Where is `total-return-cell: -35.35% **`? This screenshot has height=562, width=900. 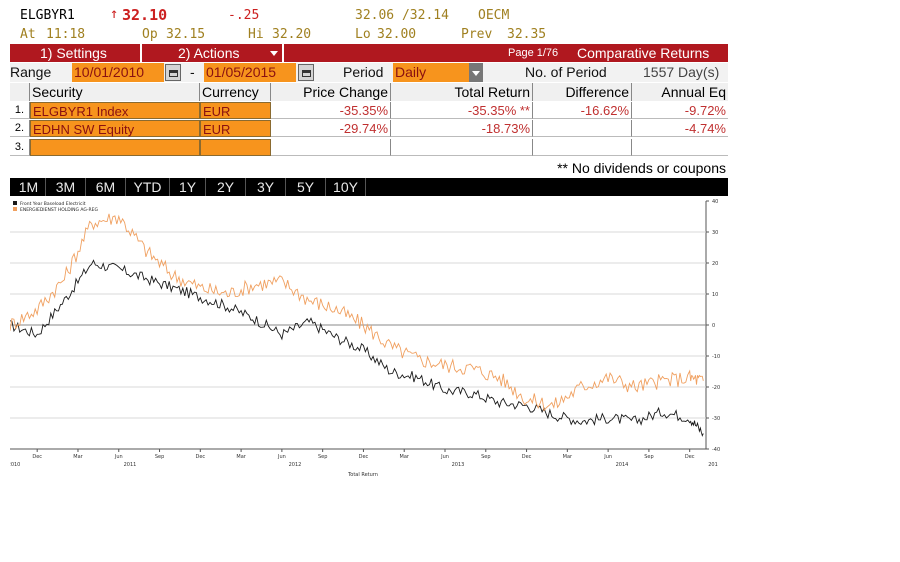 total-return-cell: -35.35% ** is located at coordinates (462, 110).